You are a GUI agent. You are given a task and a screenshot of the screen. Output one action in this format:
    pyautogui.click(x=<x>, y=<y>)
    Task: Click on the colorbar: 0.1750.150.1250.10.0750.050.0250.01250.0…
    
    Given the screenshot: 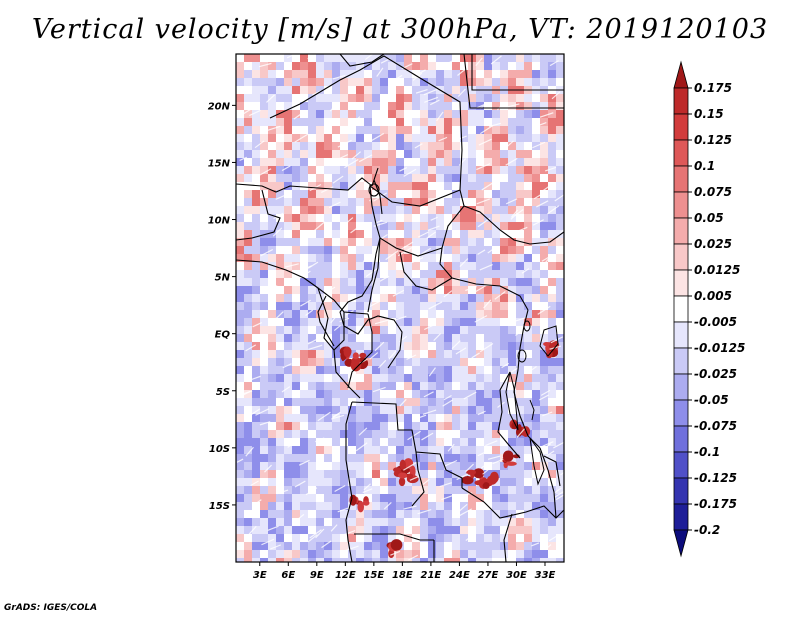 What is the action you would take?
    pyautogui.click(x=709, y=309)
    